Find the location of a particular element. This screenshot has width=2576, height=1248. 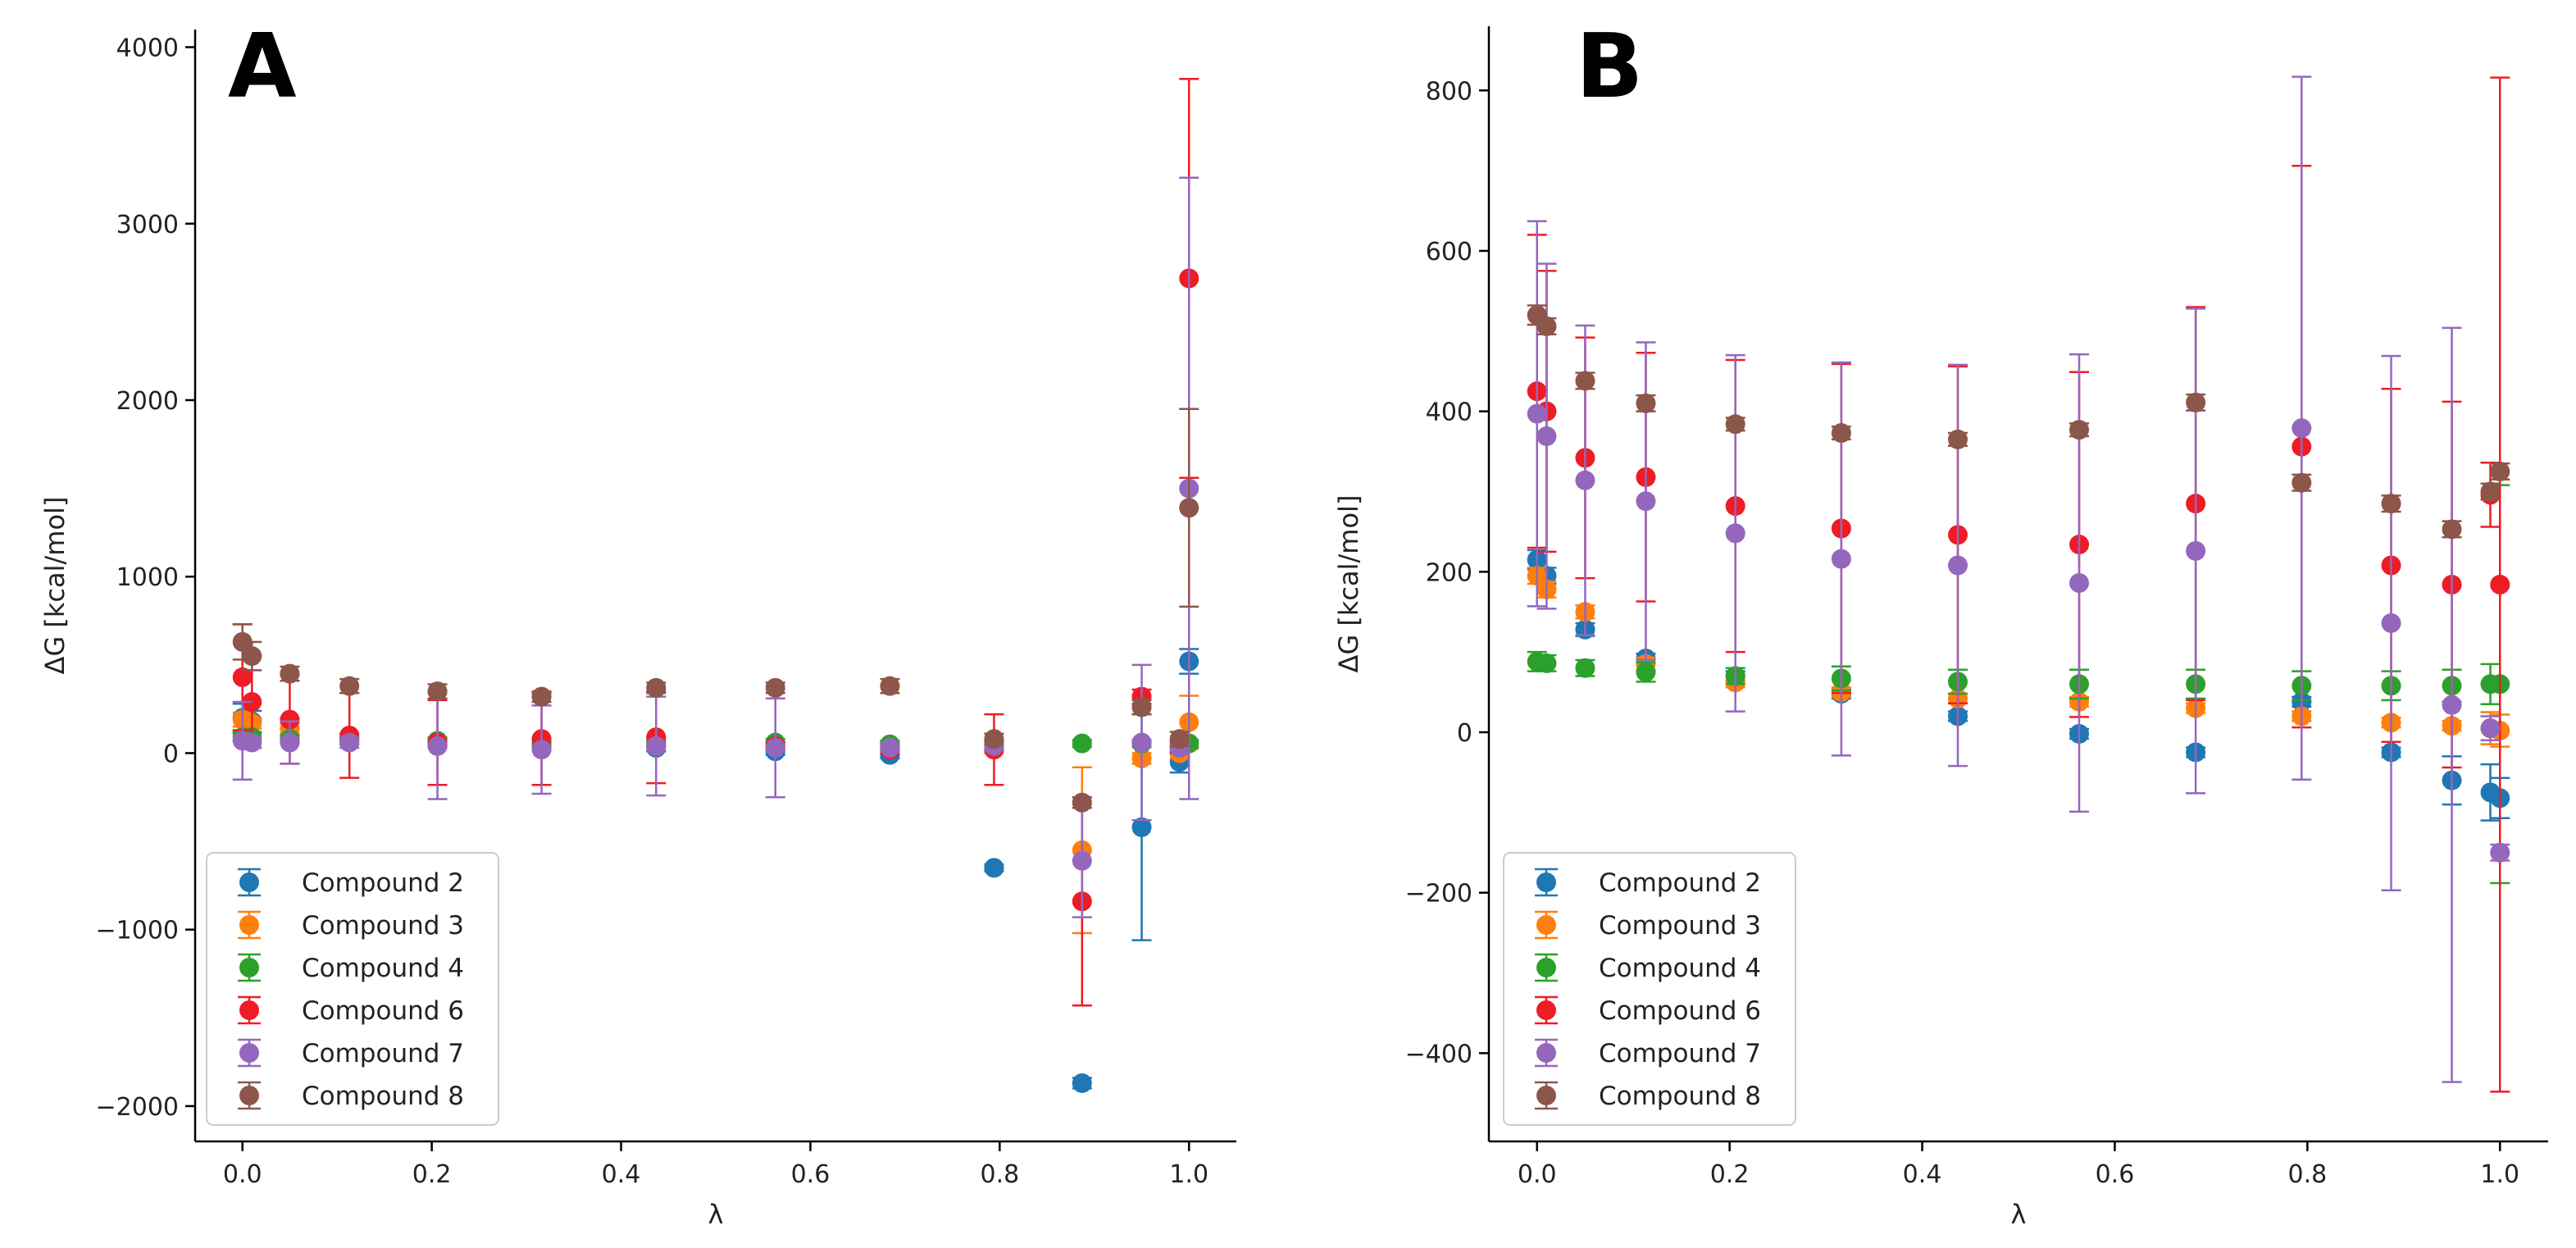

panel-a-y-tick-label: −2000 is located at coordinates (137, 1107).